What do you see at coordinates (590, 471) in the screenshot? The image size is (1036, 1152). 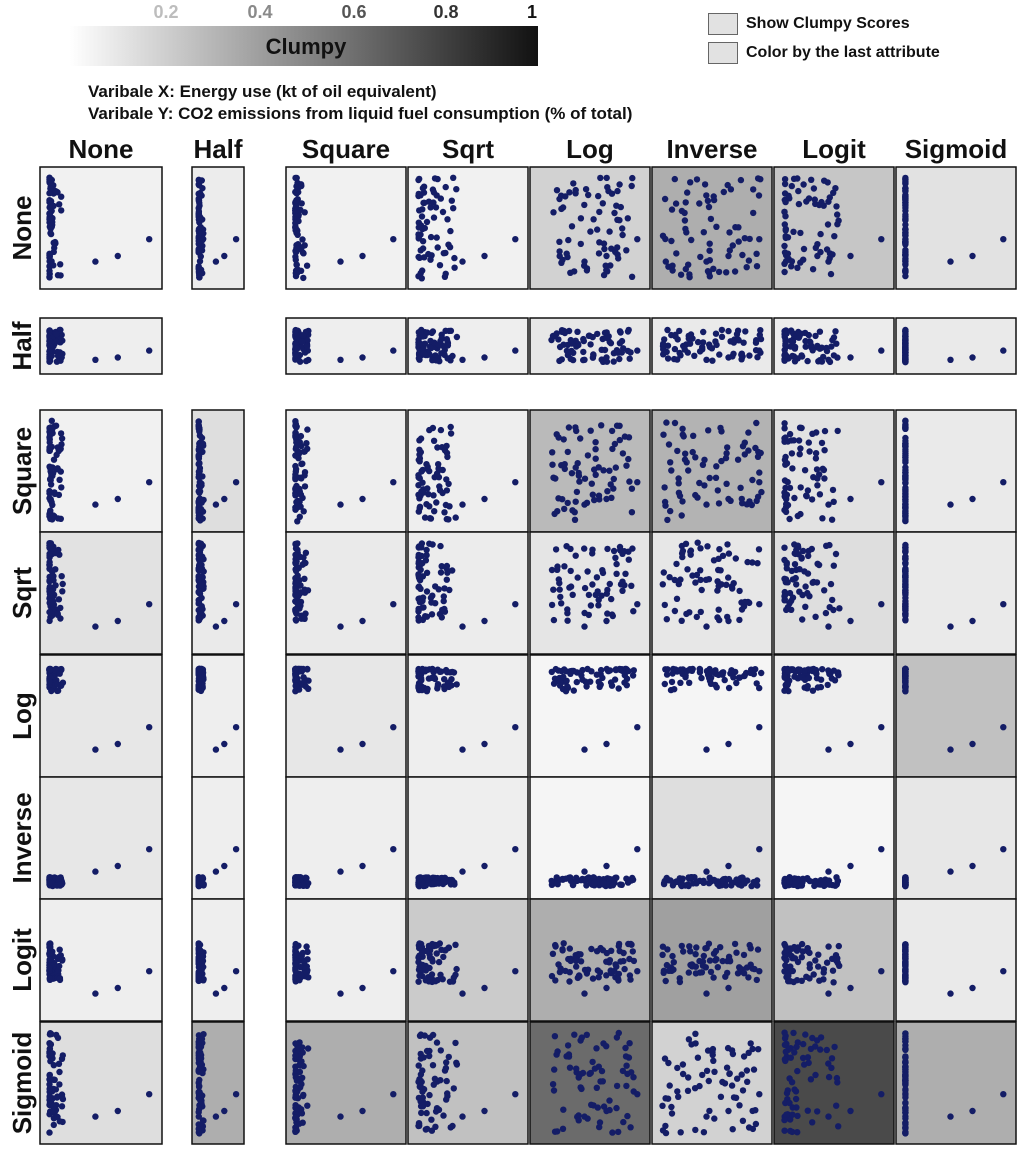 I see `scatter-cell-square-log` at bounding box center [590, 471].